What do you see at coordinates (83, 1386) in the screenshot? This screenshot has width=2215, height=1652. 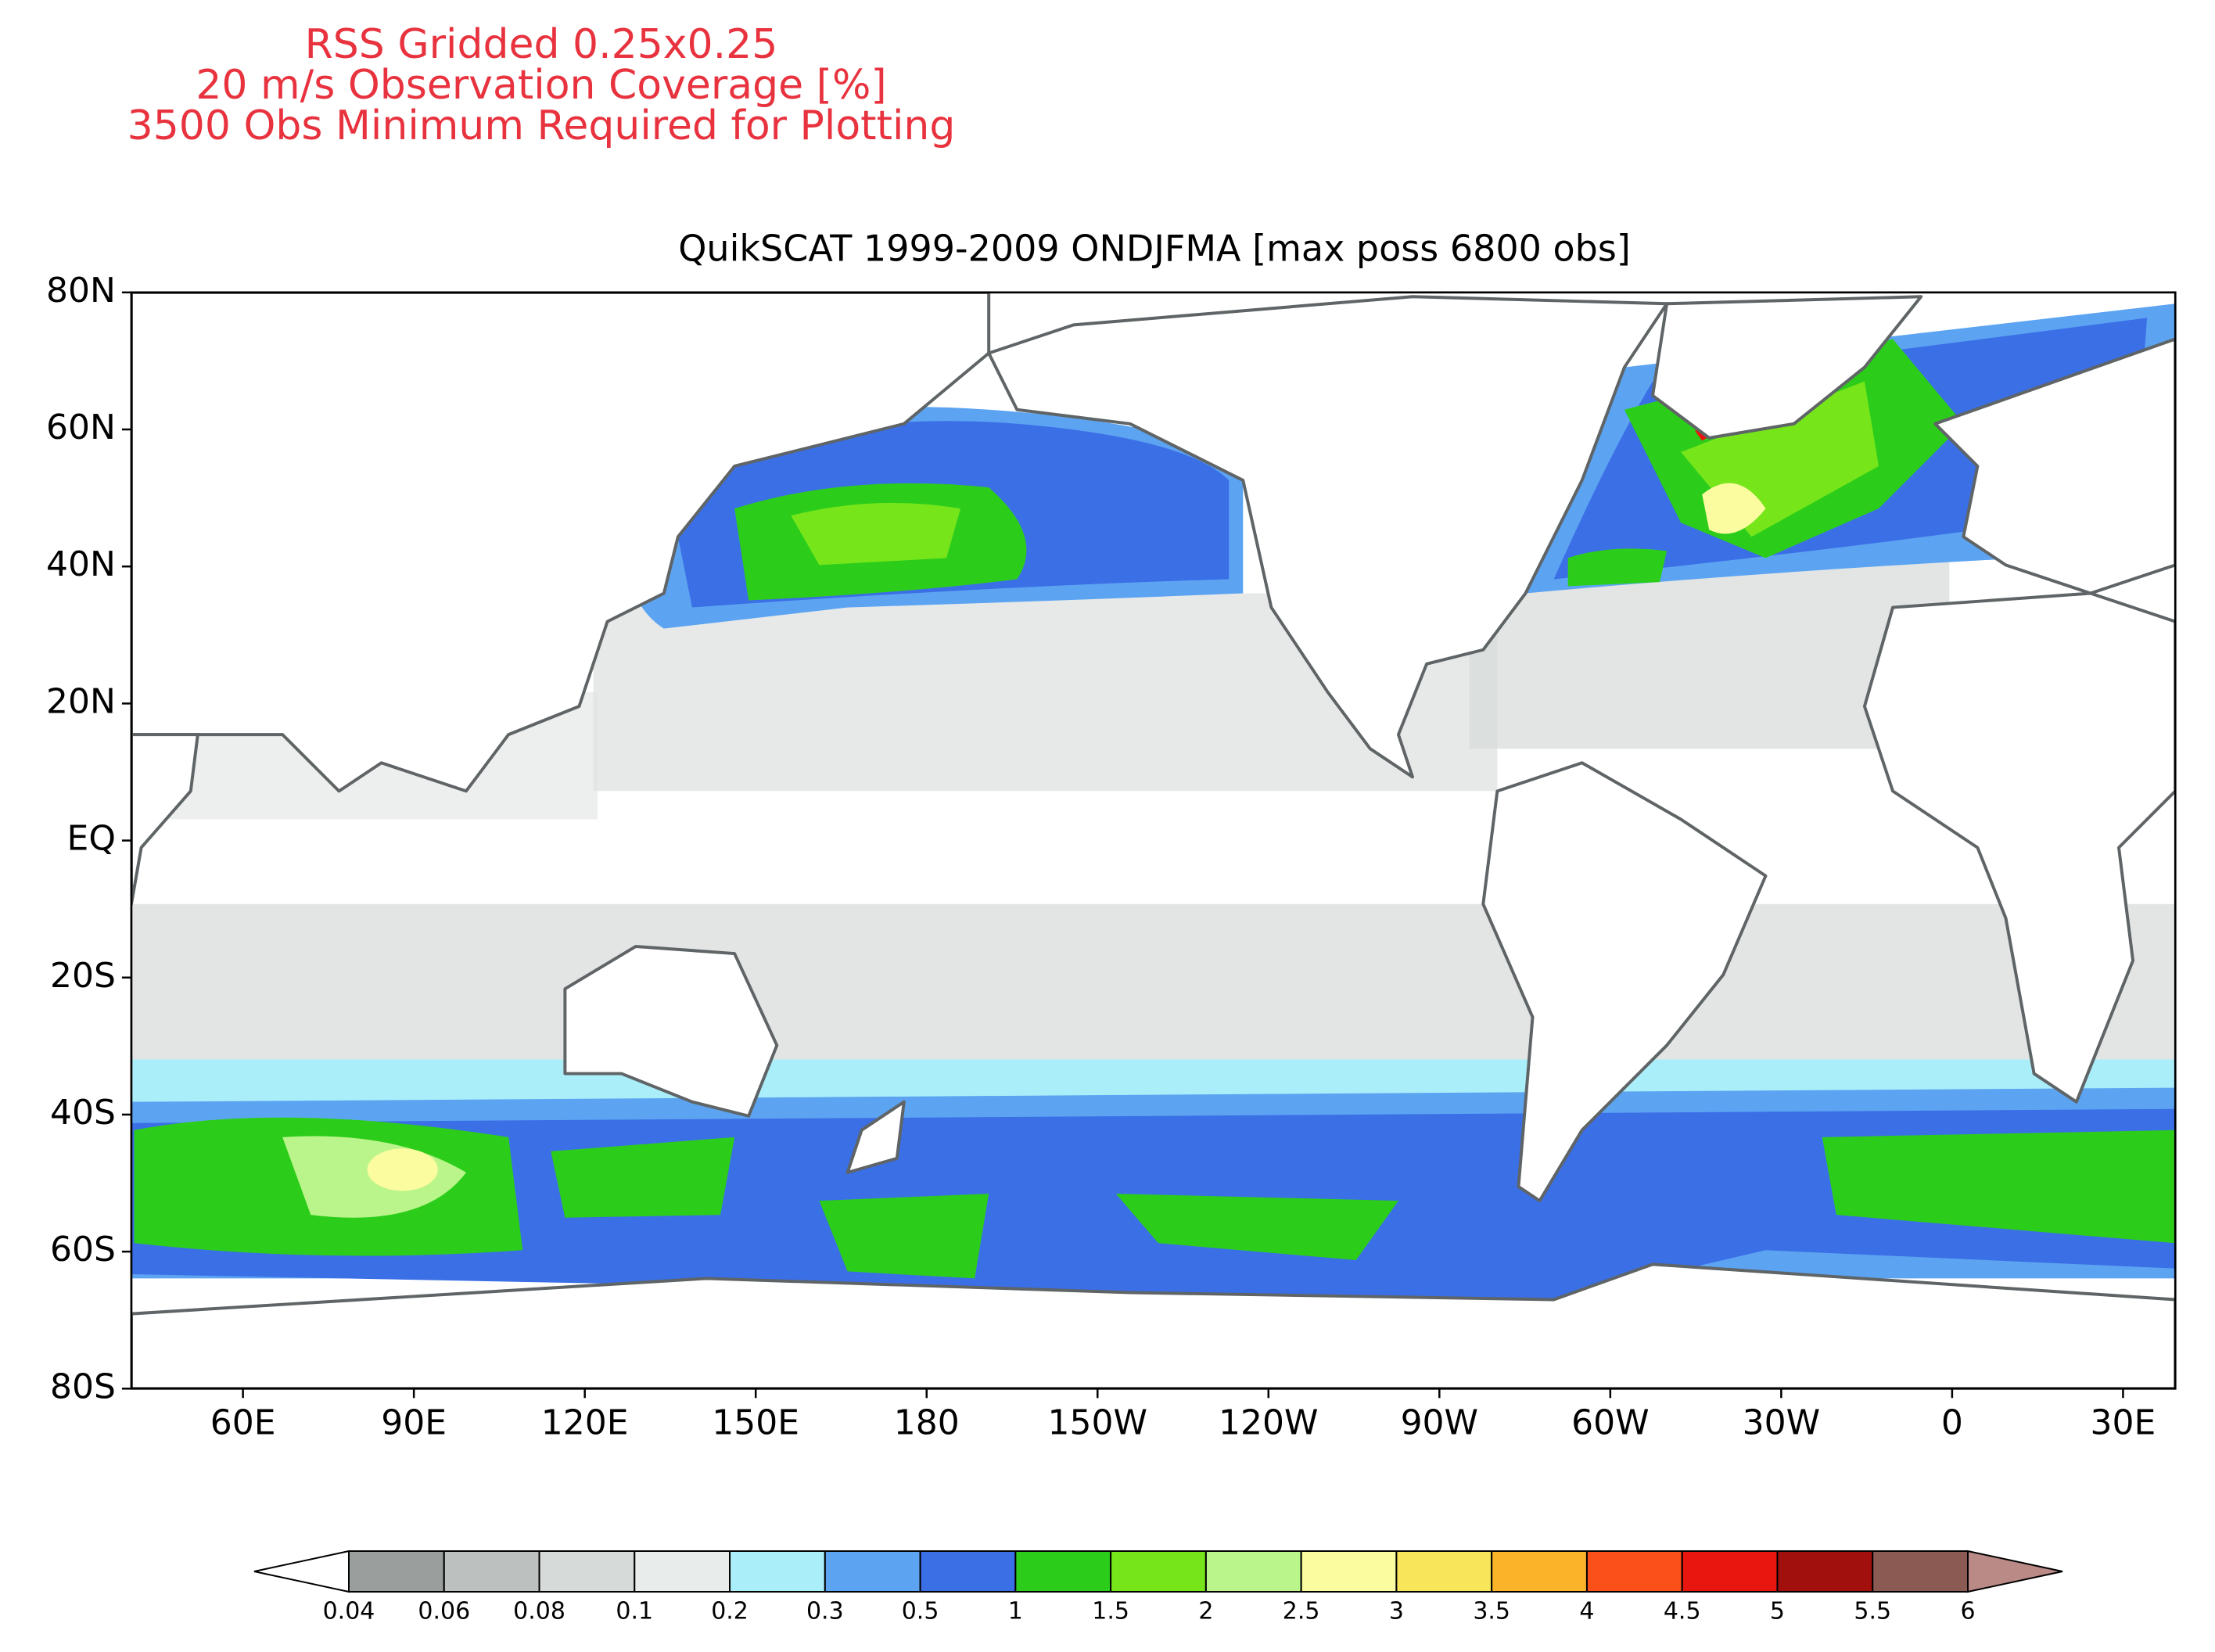 I see `lat-tick-label: 80S` at bounding box center [83, 1386].